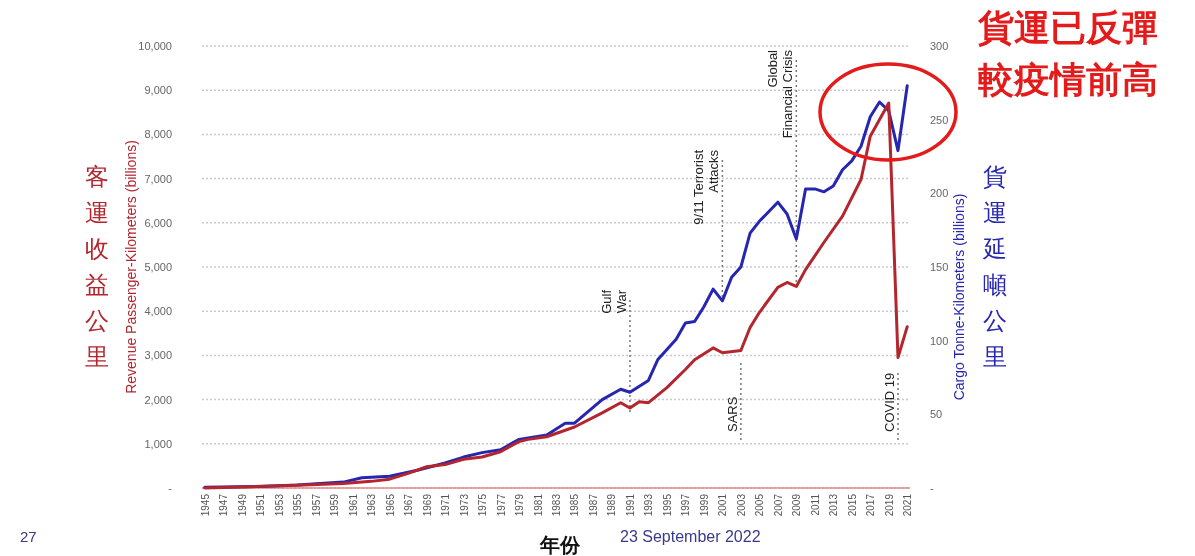  Describe the element at coordinates (936, 414) in the screenshot. I see `y2-tick-label: 50` at that location.